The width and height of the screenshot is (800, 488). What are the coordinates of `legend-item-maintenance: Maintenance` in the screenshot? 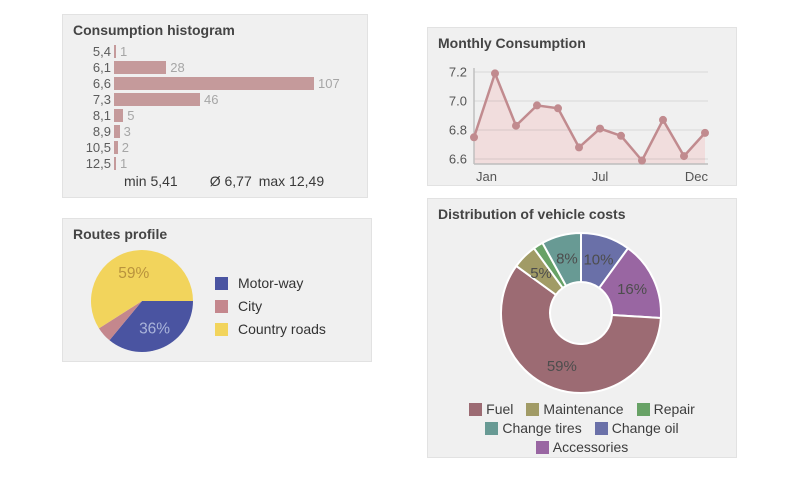 It's located at (575, 409).